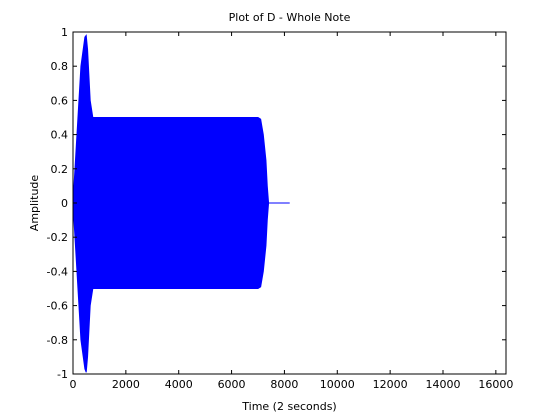 This screenshot has width=560, height=420. Describe the element at coordinates (179, 384) in the screenshot. I see `x-tick-label: 4000` at that location.